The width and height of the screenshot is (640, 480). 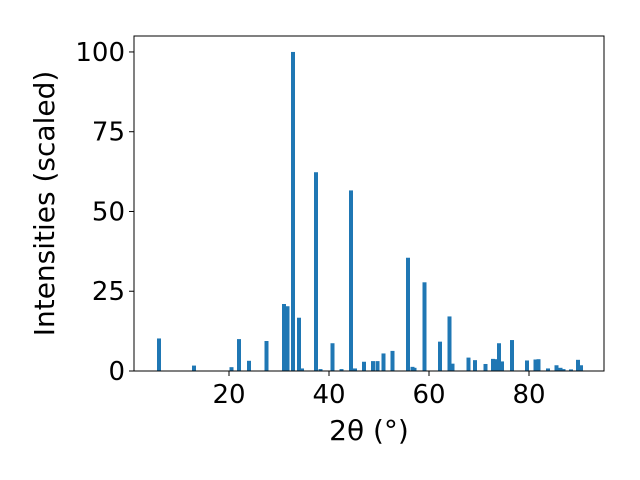 What do you see at coordinates (116, 372) in the screenshot?
I see `y-tick-label: 0` at bounding box center [116, 372].